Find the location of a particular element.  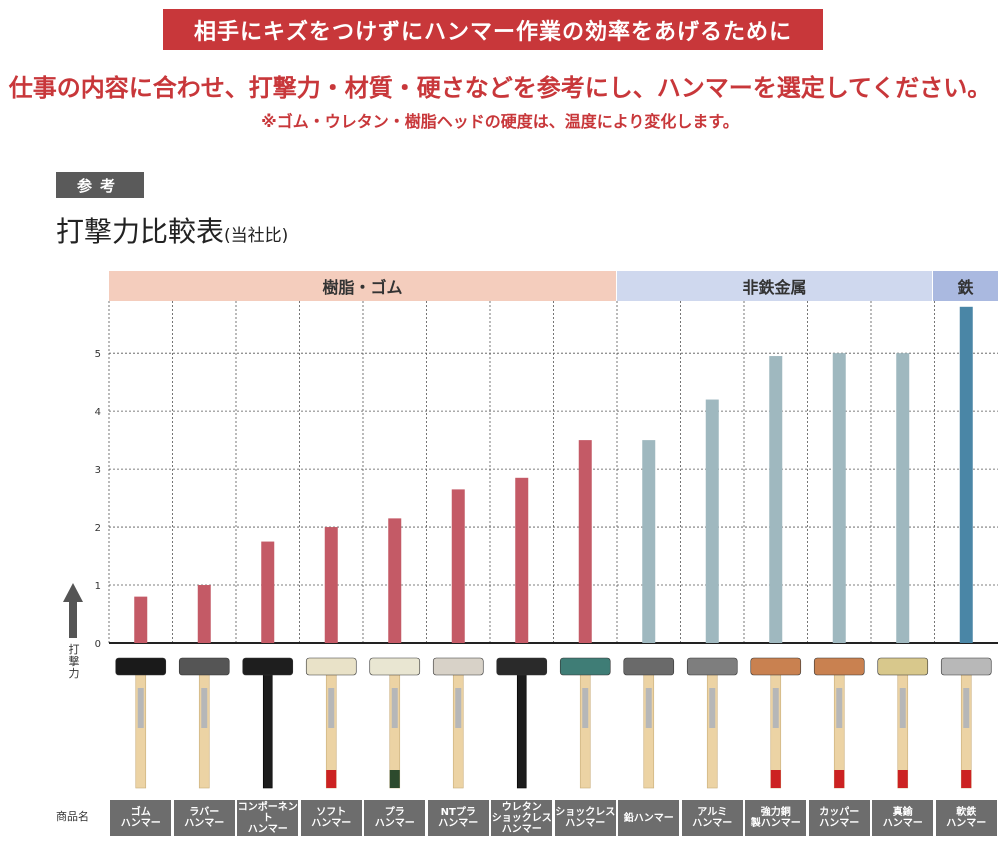

temperature-note: ※ゴム・ウレタン・樹脂ヘッドの硬度は、温度により変化します。 is located at coordinates (500, 121).